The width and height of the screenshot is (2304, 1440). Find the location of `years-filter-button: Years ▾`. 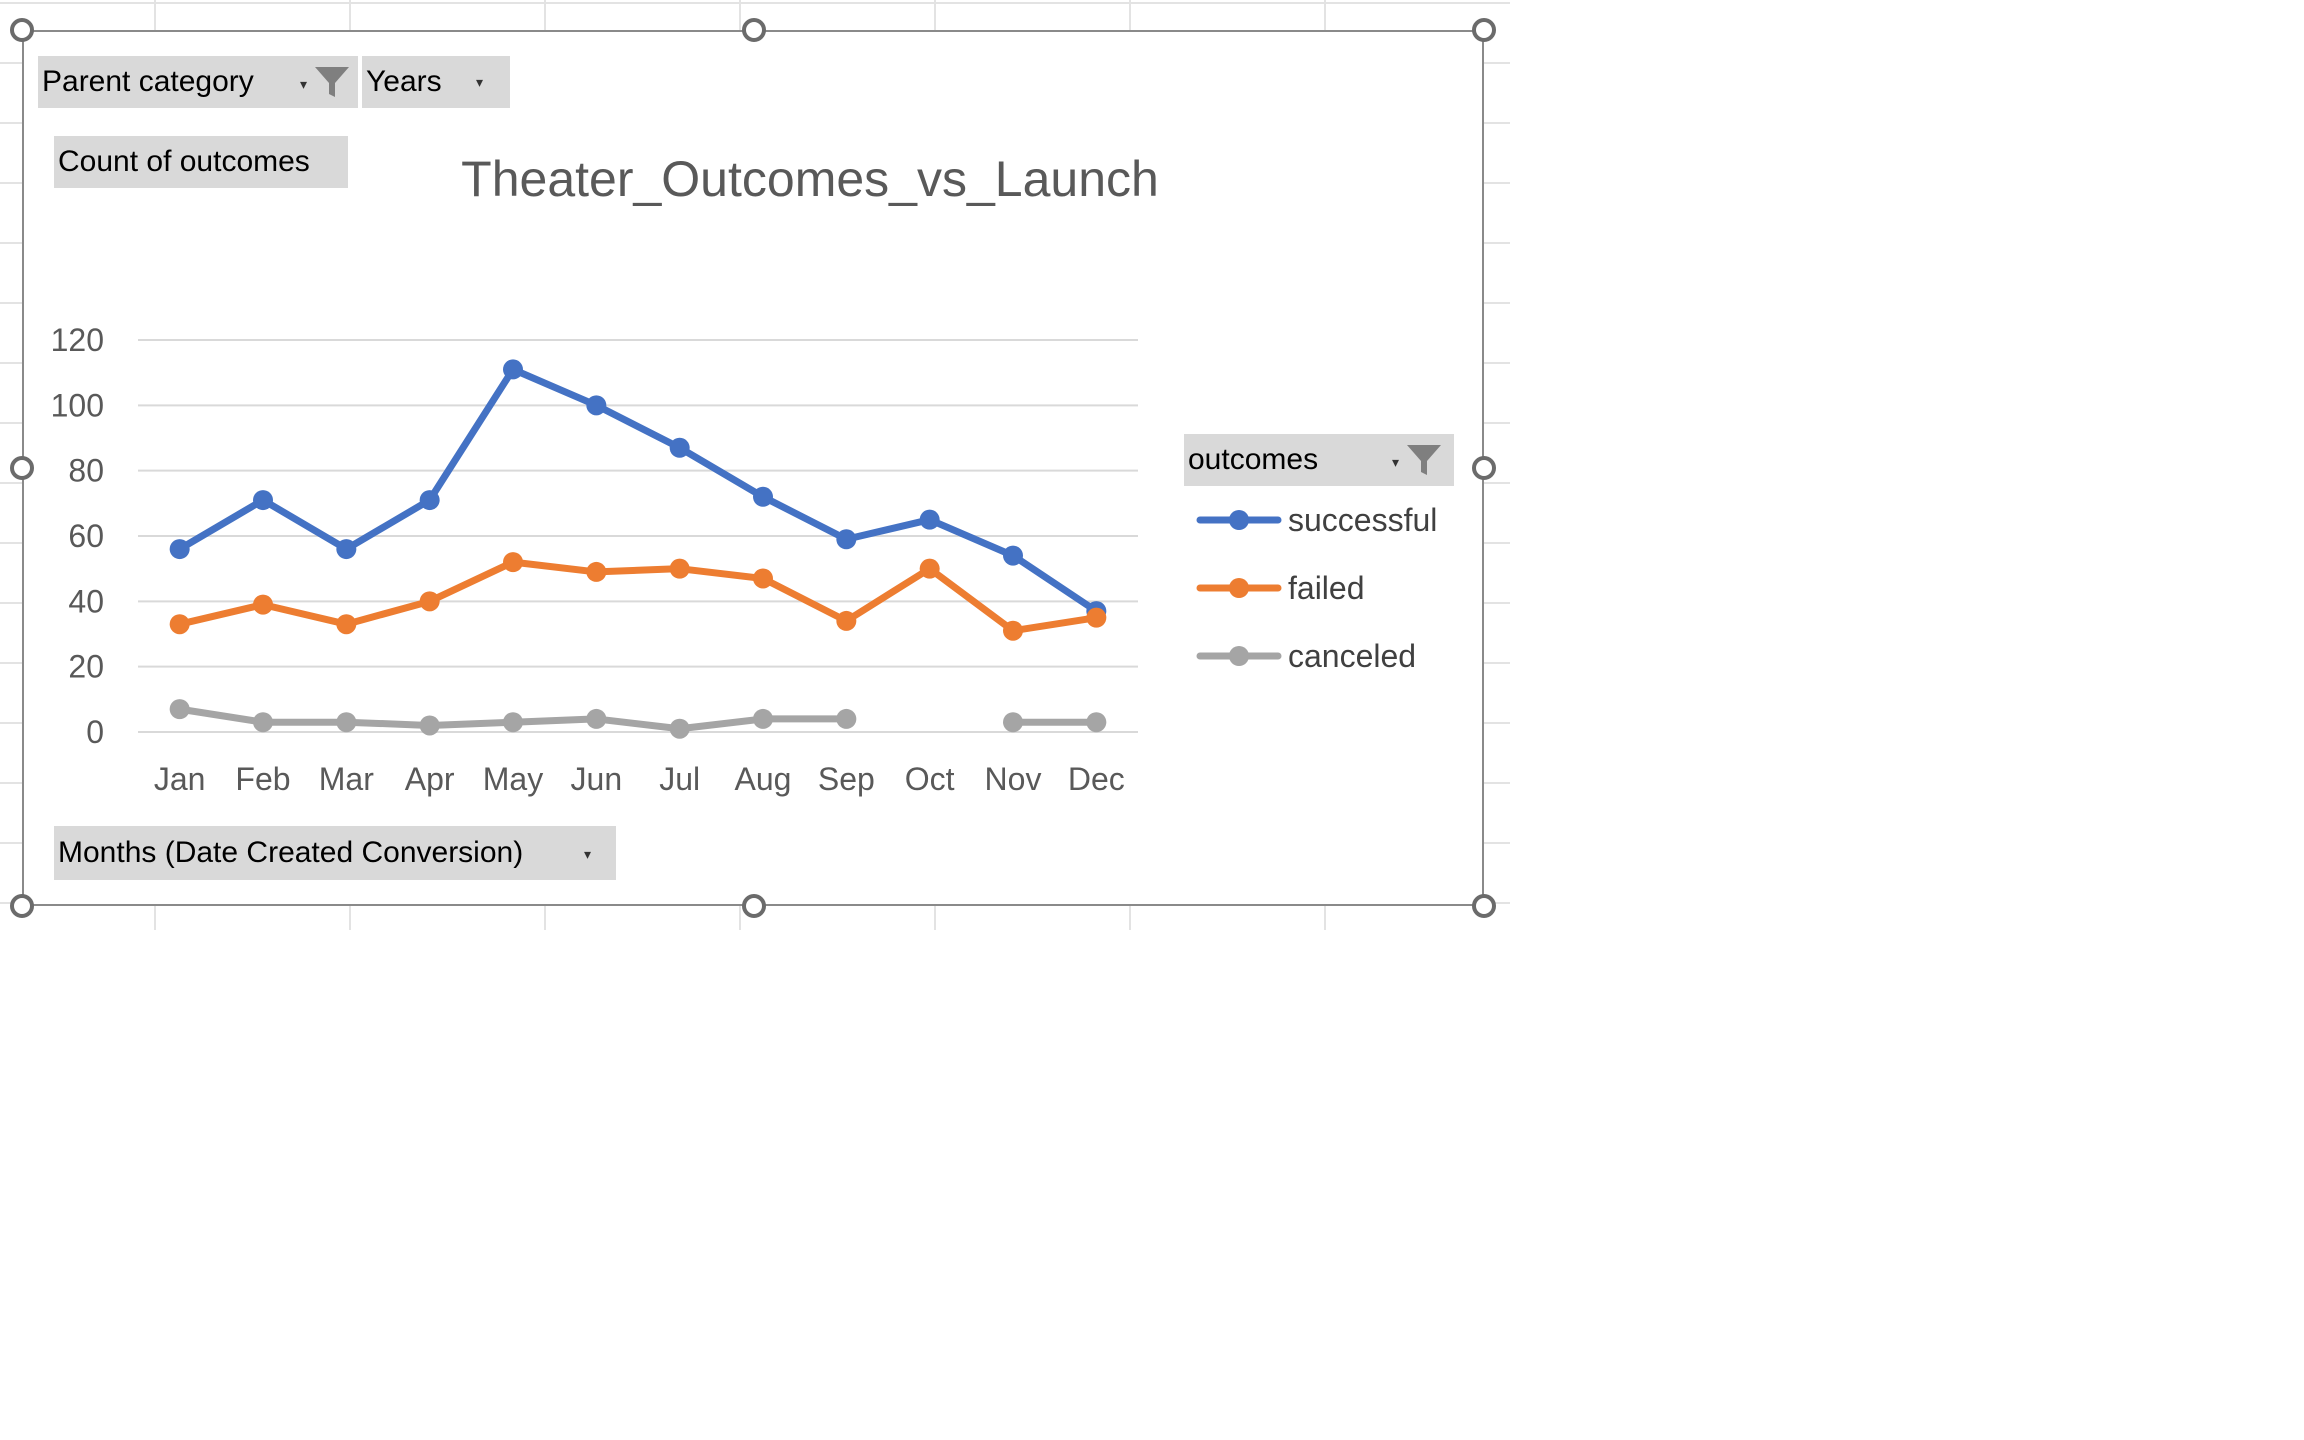

years-filter-button: Years ▾ is located at coordinates (436, 82).